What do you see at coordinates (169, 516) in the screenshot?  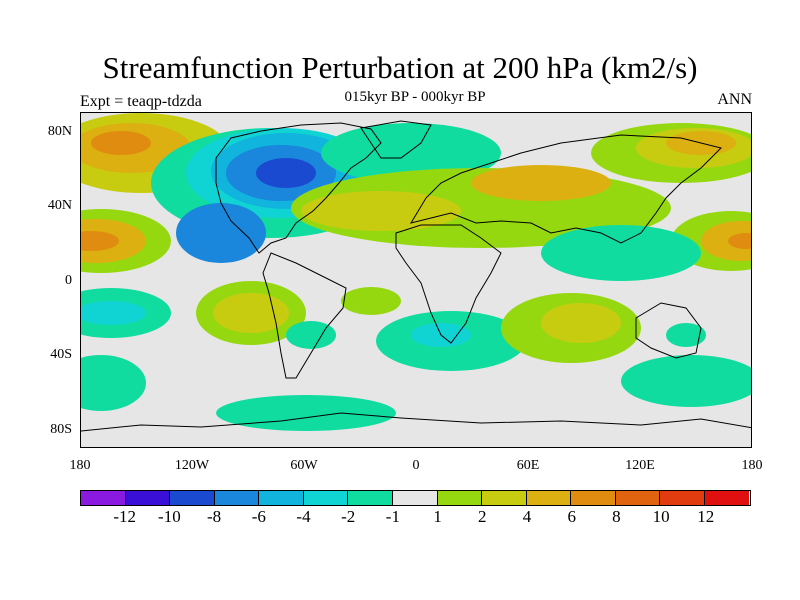 I see `colorbar-label: -10` at bounding box center [169, 516].